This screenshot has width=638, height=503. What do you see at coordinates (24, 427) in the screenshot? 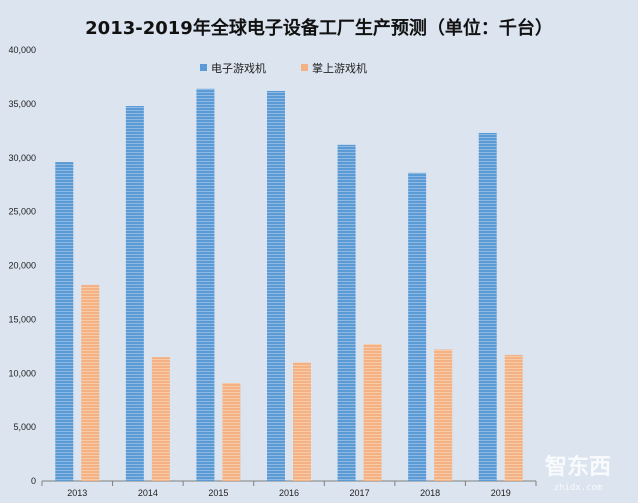
I see `y-tick-label: 5,000` at bounding box center [24, 427].